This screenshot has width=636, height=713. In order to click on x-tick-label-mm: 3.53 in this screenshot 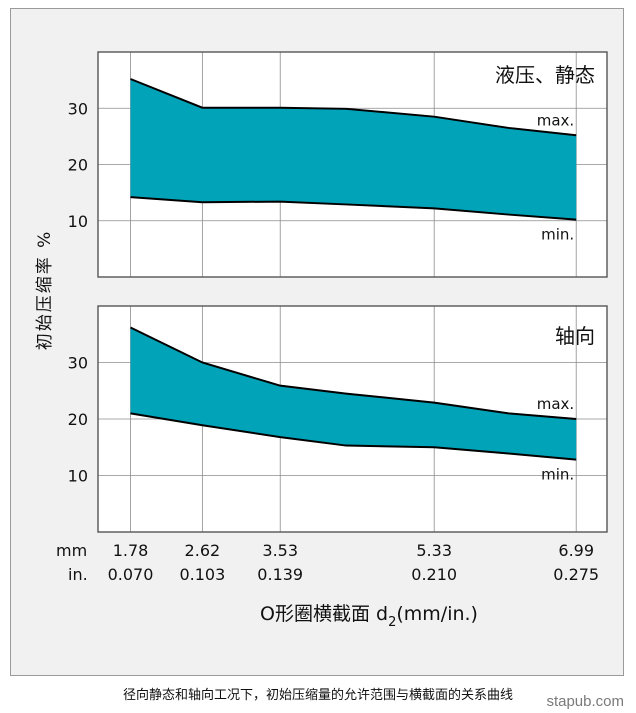, I will do `click(280, 550)`.